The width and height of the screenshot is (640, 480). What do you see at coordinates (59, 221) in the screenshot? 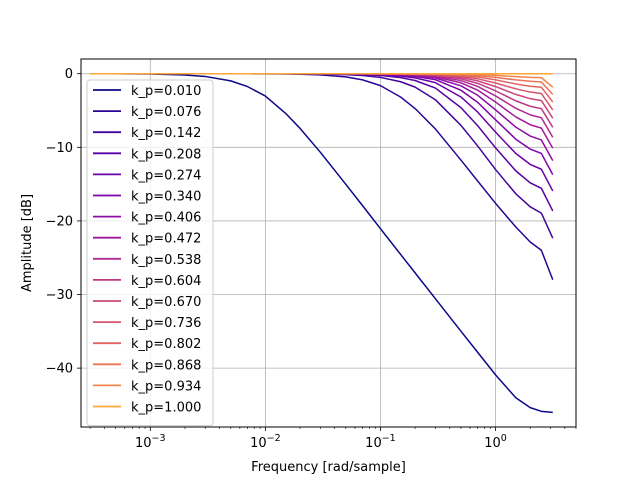
I see `y-tick-label: −20` at bounding box center [59, 221].